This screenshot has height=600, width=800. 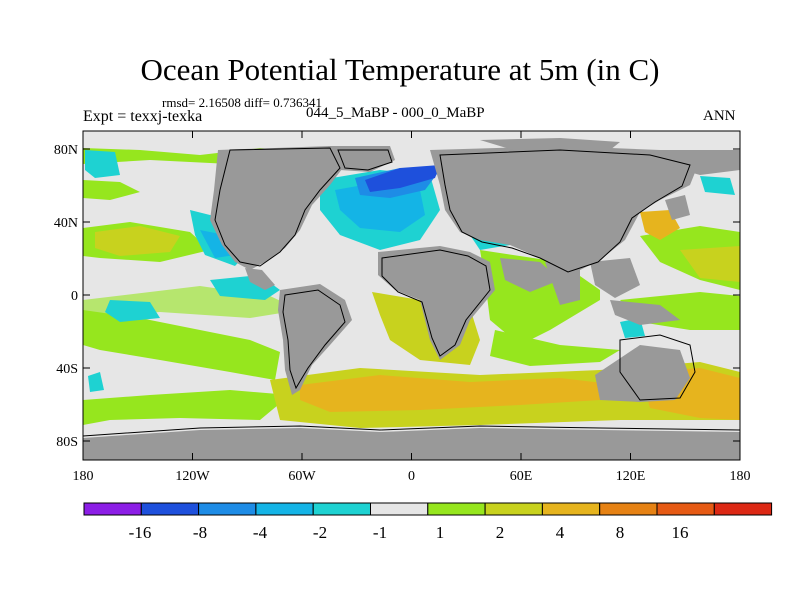 What do you see at coordinates (400, 69) in the screenshot?
I see `plot-title: Ocean Potential Temperature at 5m (in C)` at bounding box center [400, 69].